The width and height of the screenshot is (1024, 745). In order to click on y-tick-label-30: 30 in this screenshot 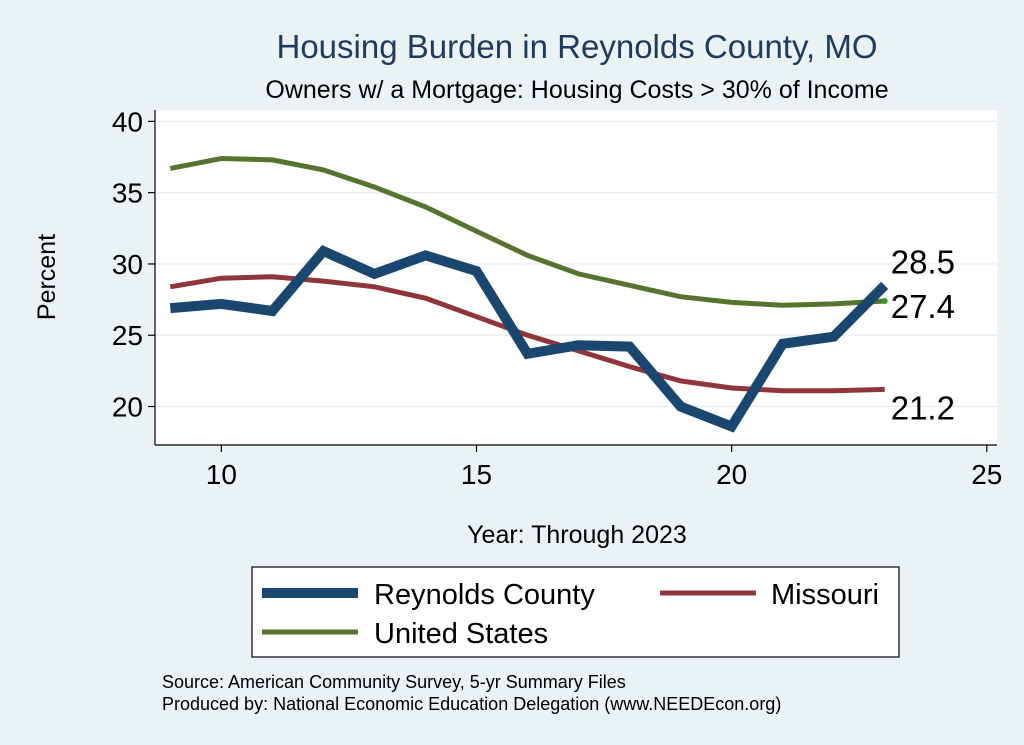, I will do `click(127, 264)`.